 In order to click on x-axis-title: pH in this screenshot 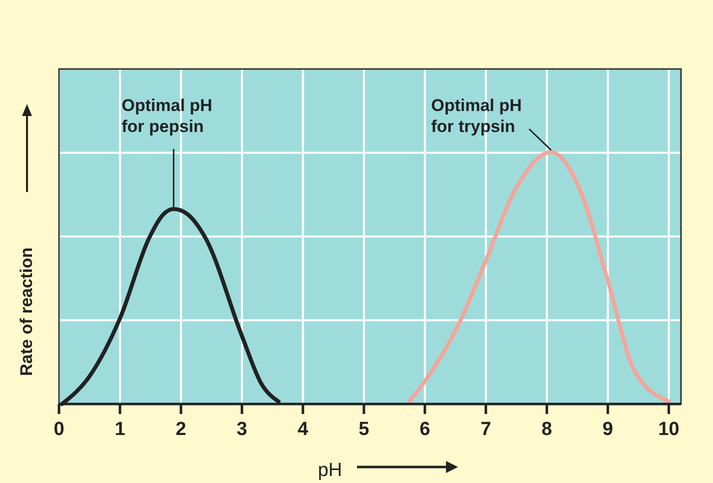, I will do `click(330, 470)`.